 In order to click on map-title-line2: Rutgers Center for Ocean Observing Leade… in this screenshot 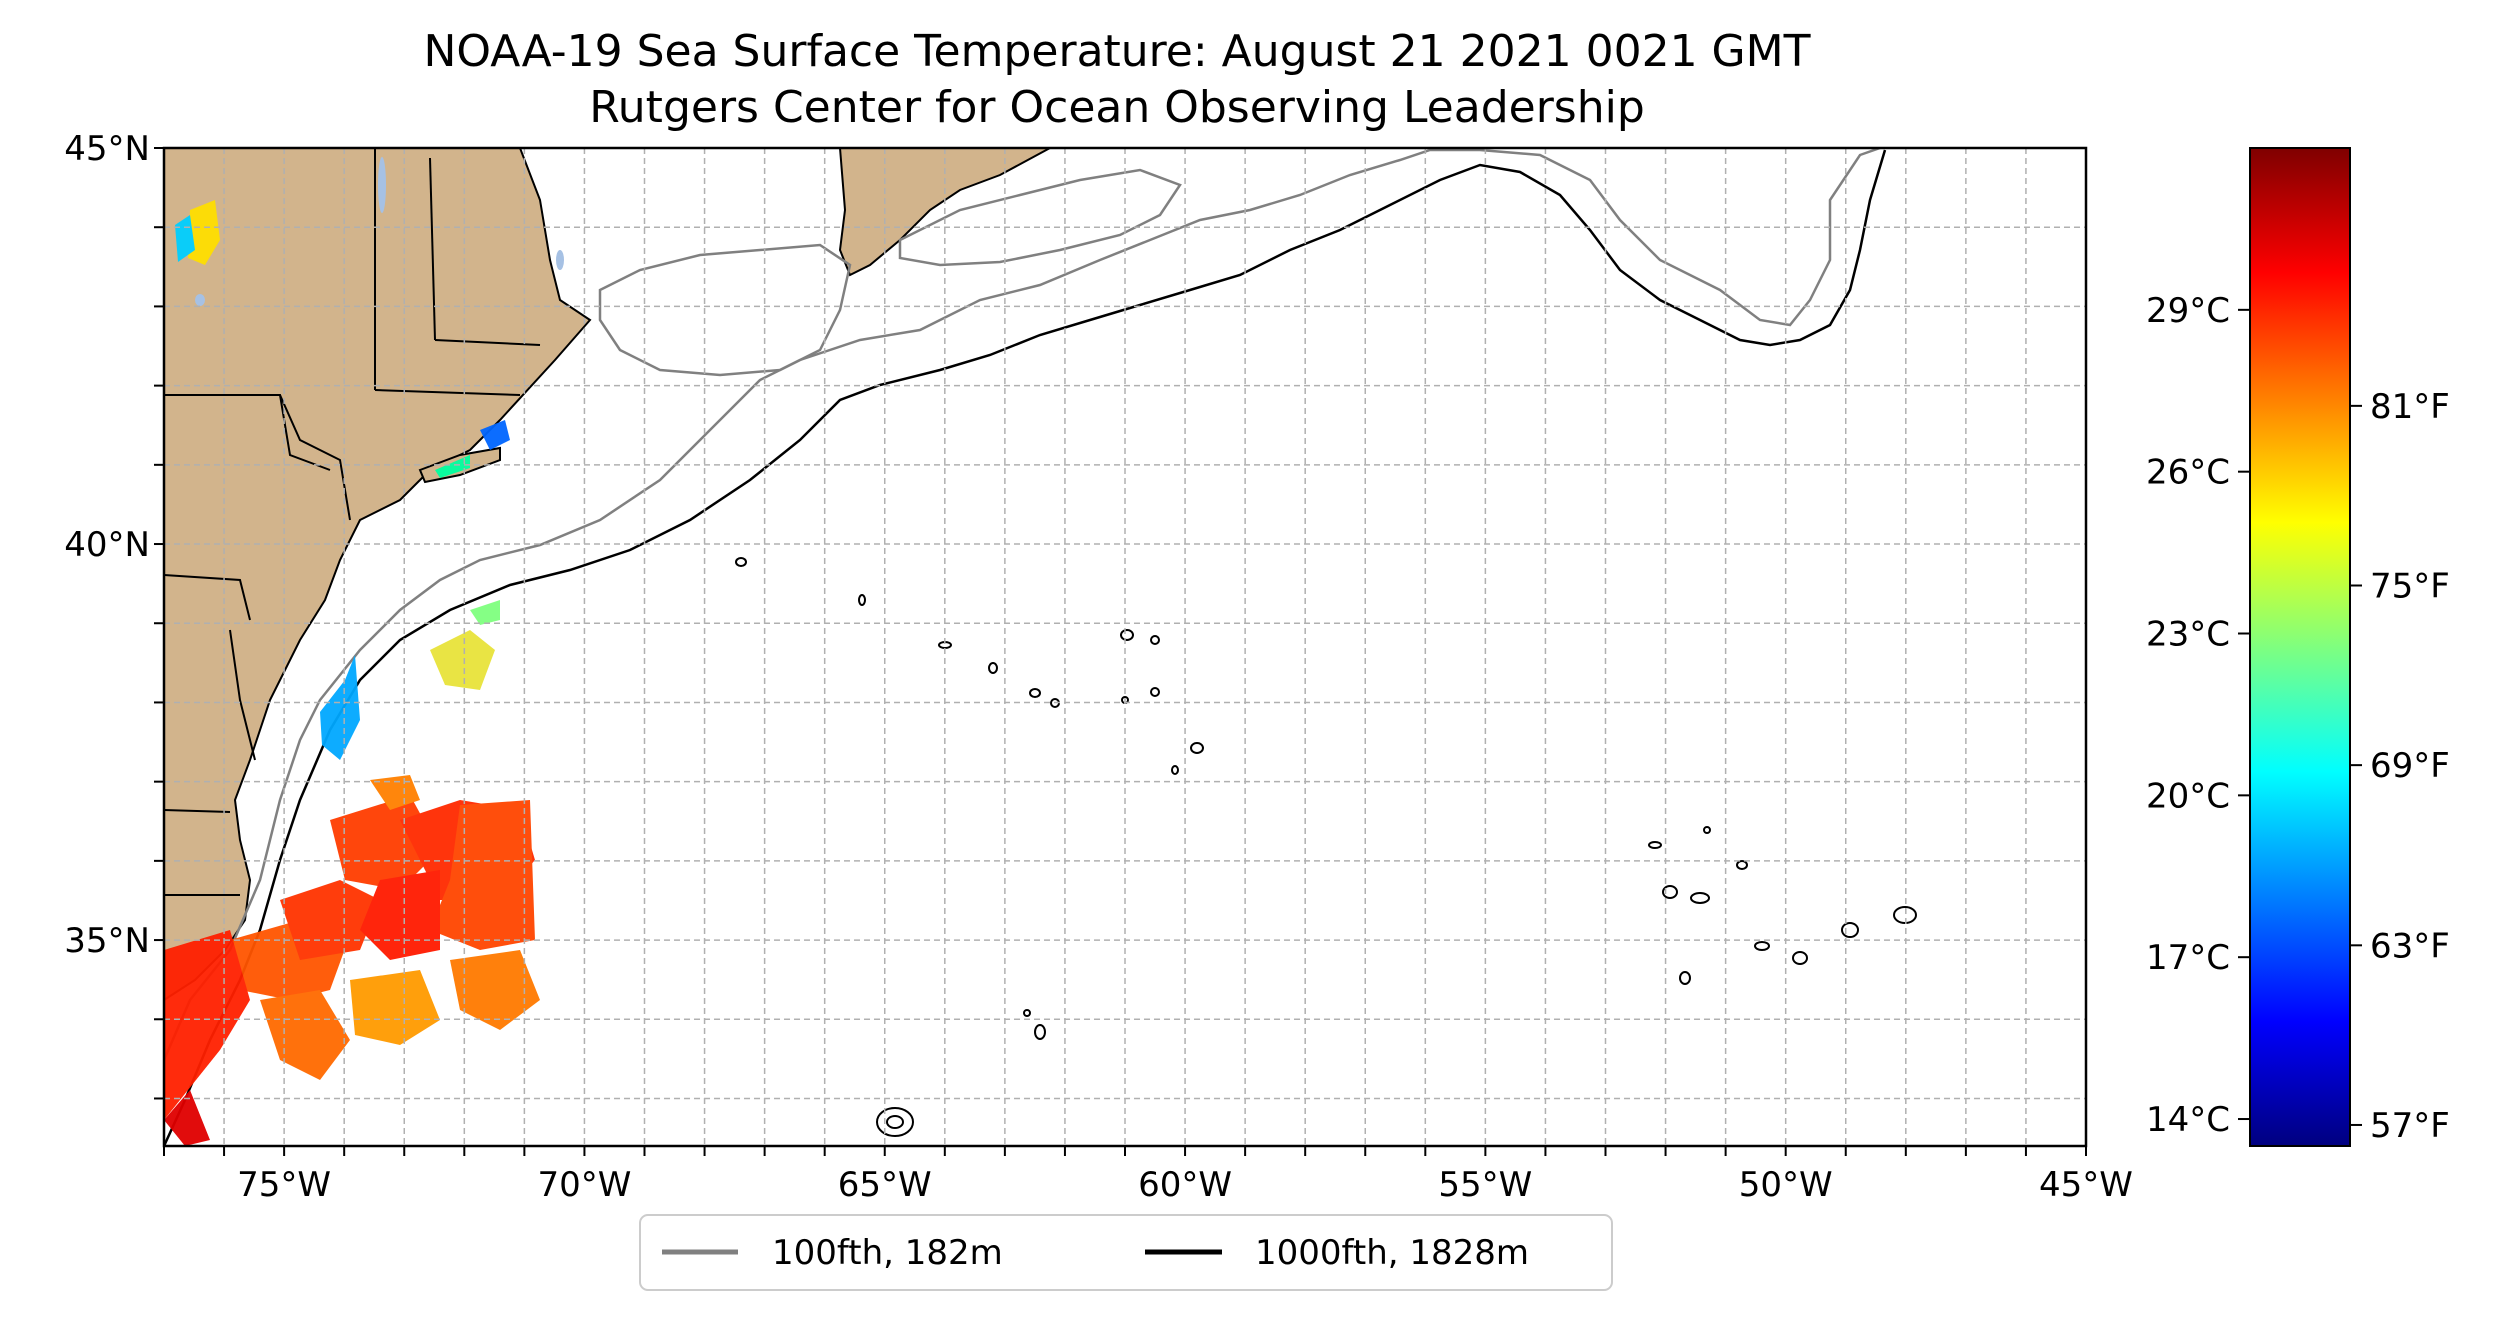, I will do `click(1117, 107)`.